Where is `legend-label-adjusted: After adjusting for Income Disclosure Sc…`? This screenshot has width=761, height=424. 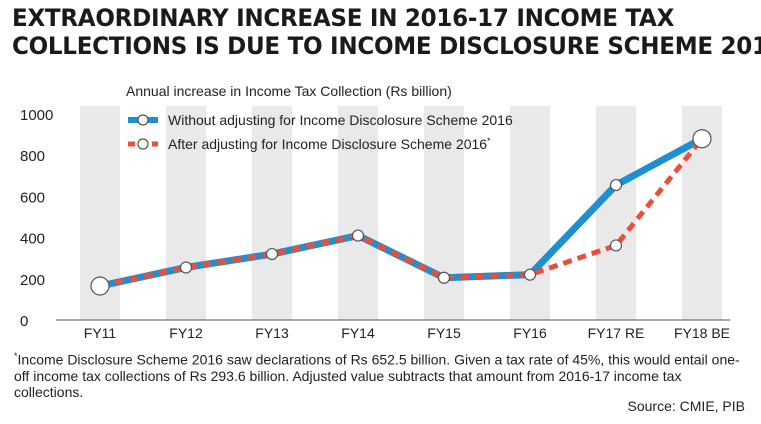 legend-label-adjusted: After adjusting for Income Disclosure Sc… is located at coordinates (329, 144).